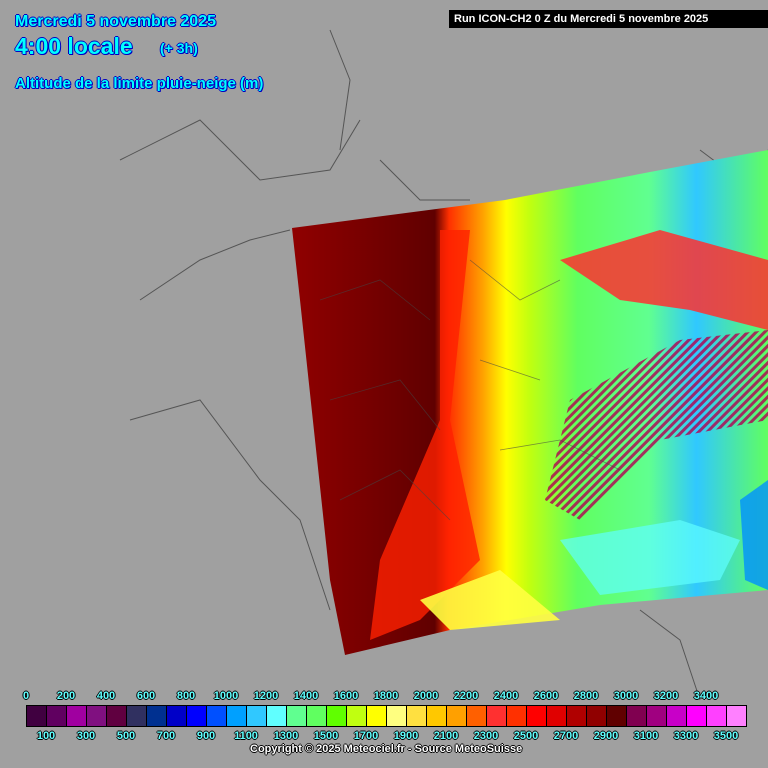 The height and width of the screenshot is (768, 768). What do you see at coordinates (466, 696) in the screenshot?
I see `legend-label-top: 2200` at bounding box center [466, 696].